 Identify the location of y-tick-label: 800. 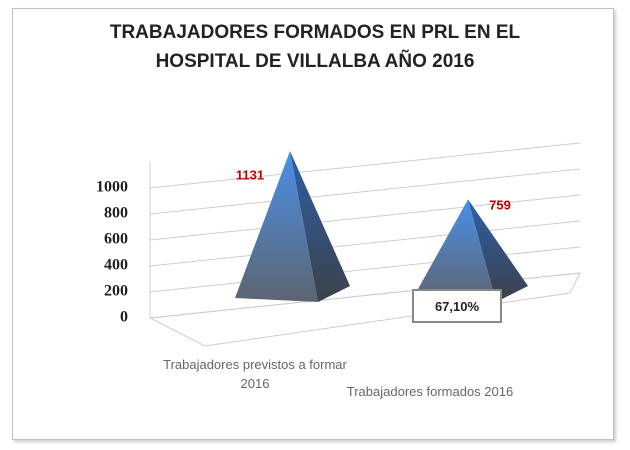
(116, 213).